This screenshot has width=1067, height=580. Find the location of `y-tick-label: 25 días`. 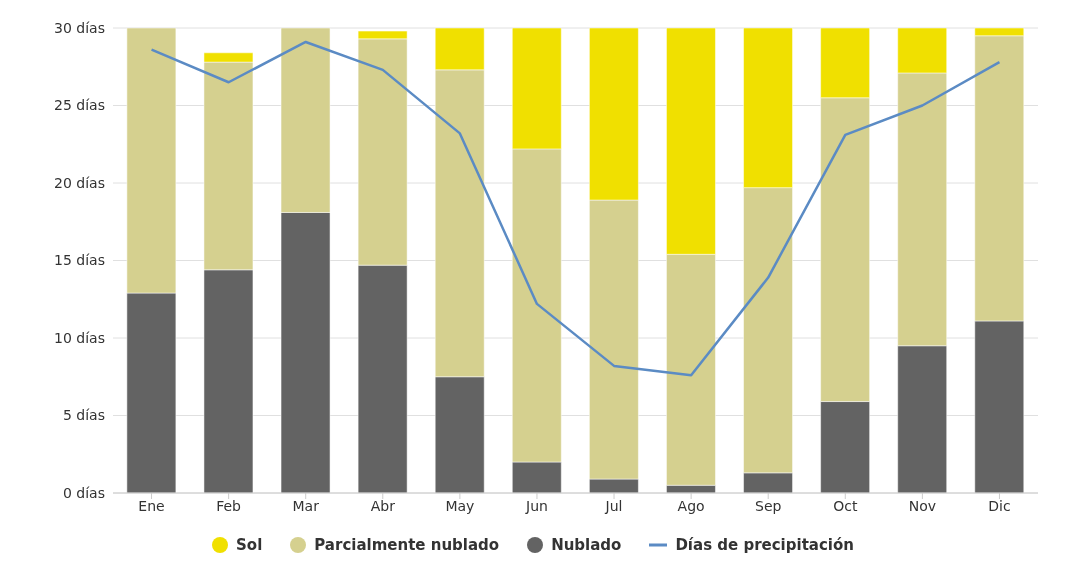

y-tick-label: 25 días is located at coordinates (79, 105).